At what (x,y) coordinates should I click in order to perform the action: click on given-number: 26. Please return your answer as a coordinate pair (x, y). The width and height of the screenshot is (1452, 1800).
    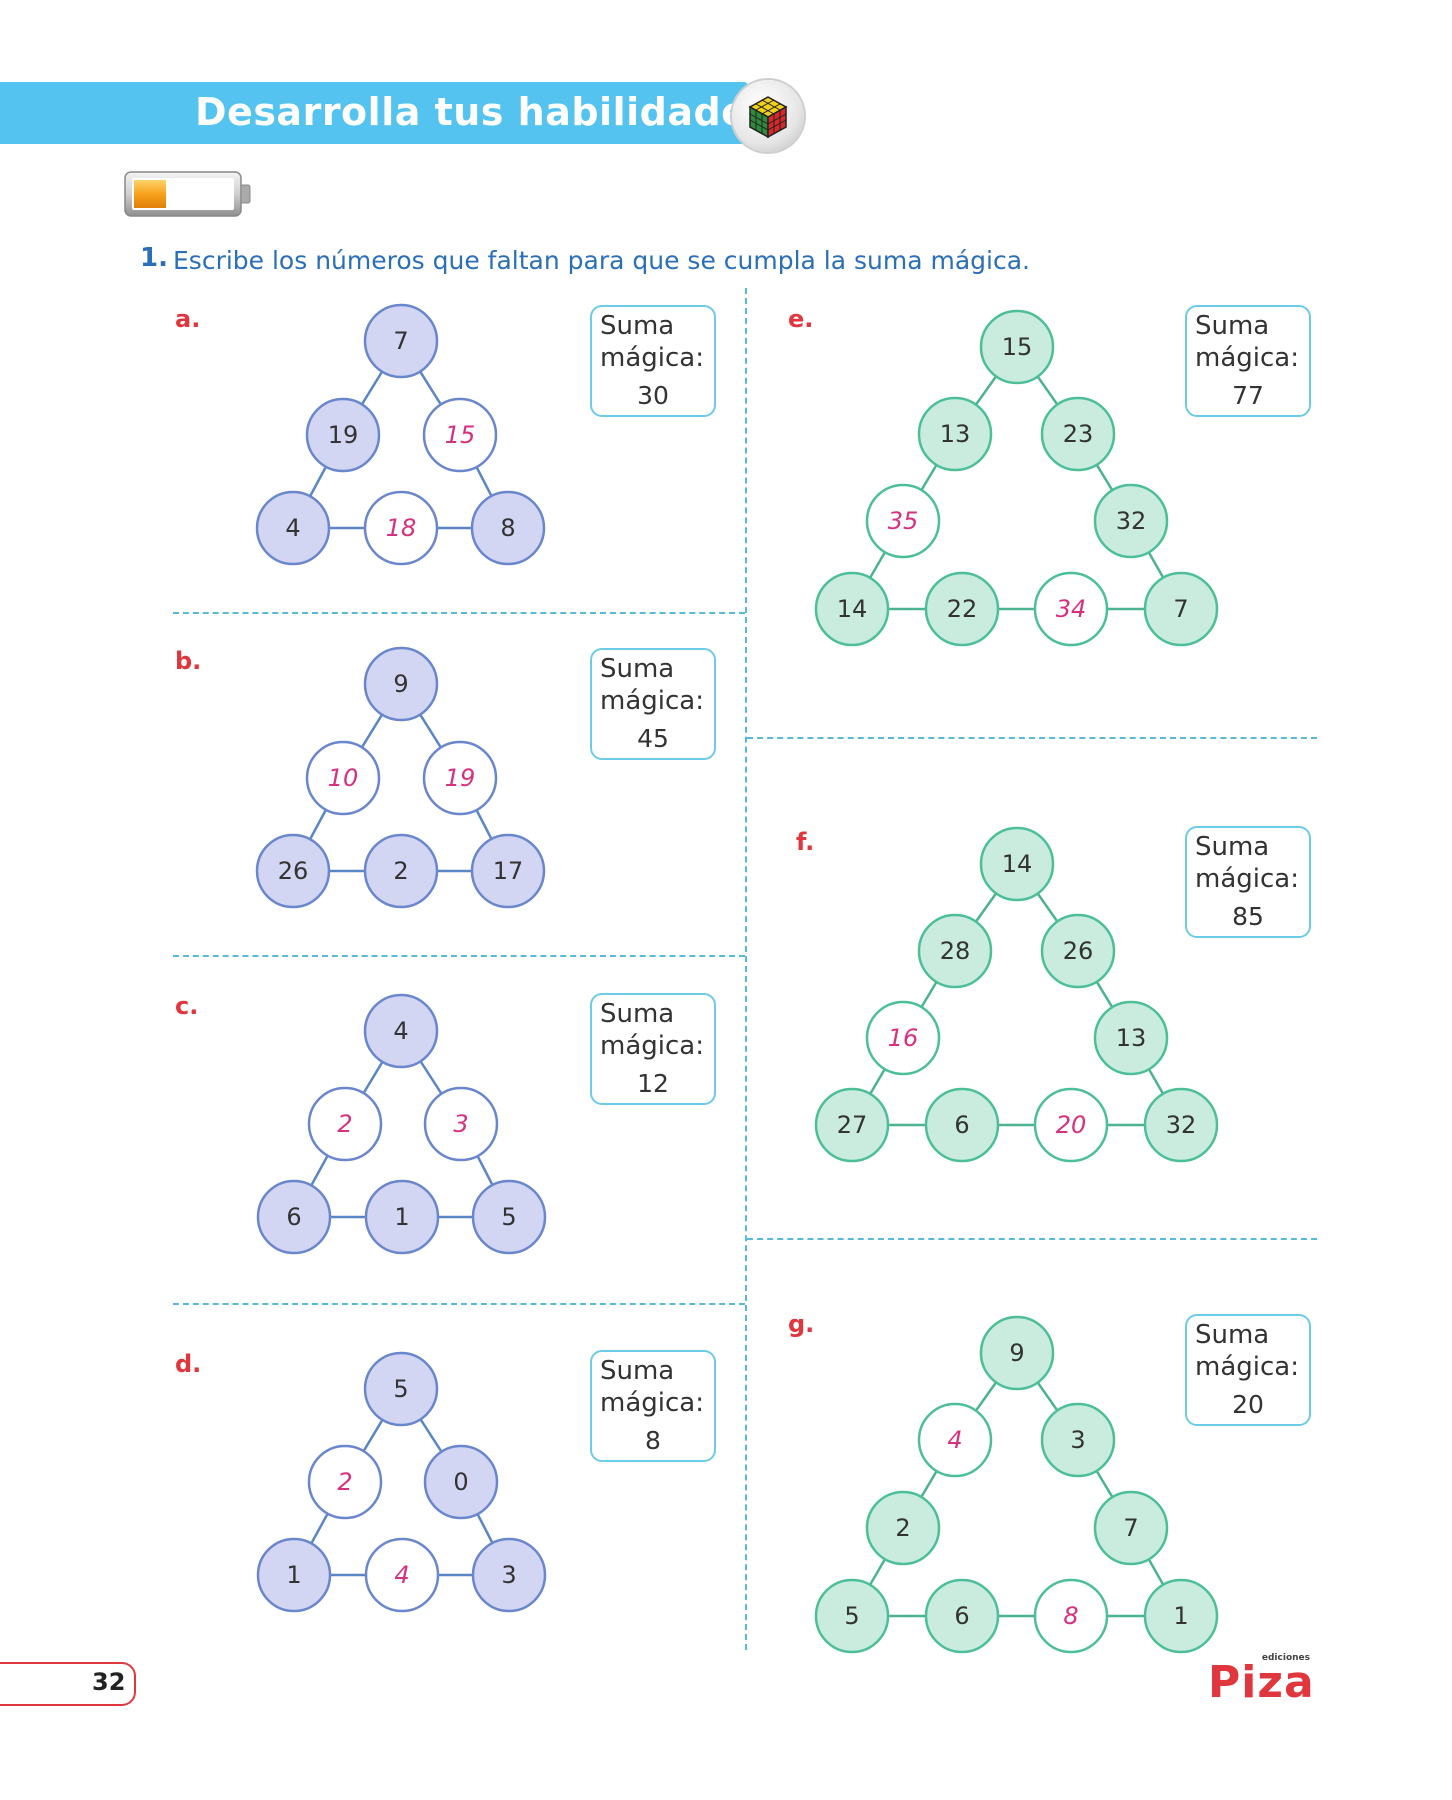
    Looking at the image, I should click on (293, 871).